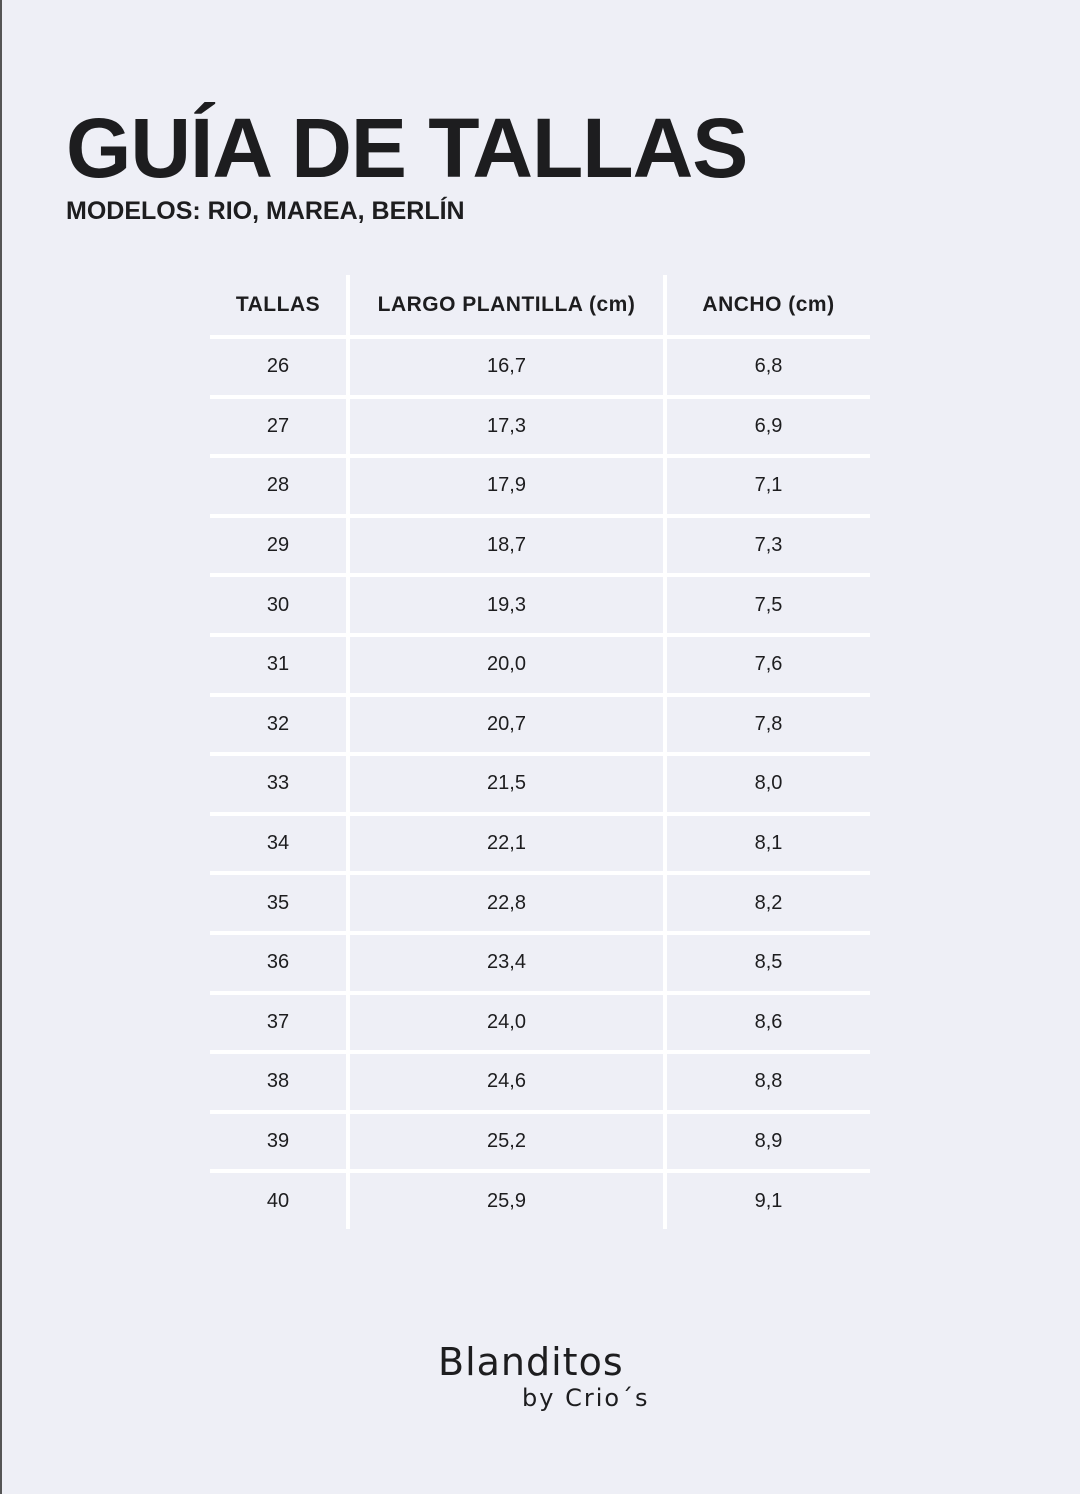 The image size is (1080, 1494). I want to click on cell-ancho: 8,5, so click(768, 962).